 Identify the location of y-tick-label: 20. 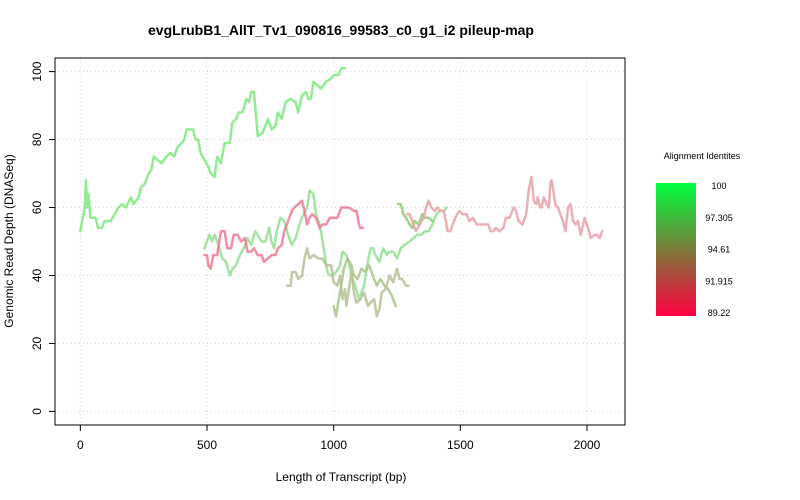
(37, 343).